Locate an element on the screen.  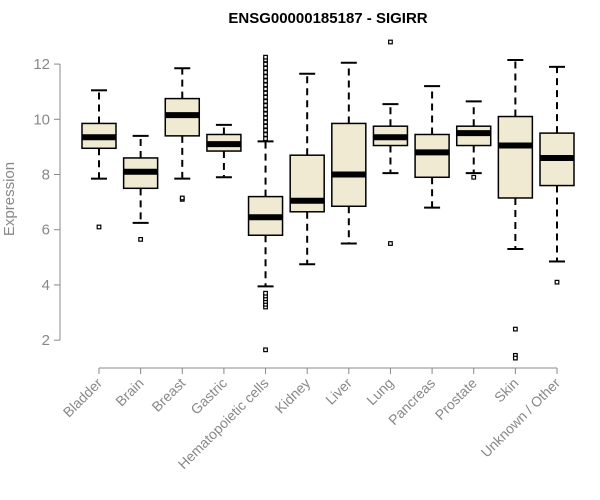
box-bladder is located at coordinates (99, 159).